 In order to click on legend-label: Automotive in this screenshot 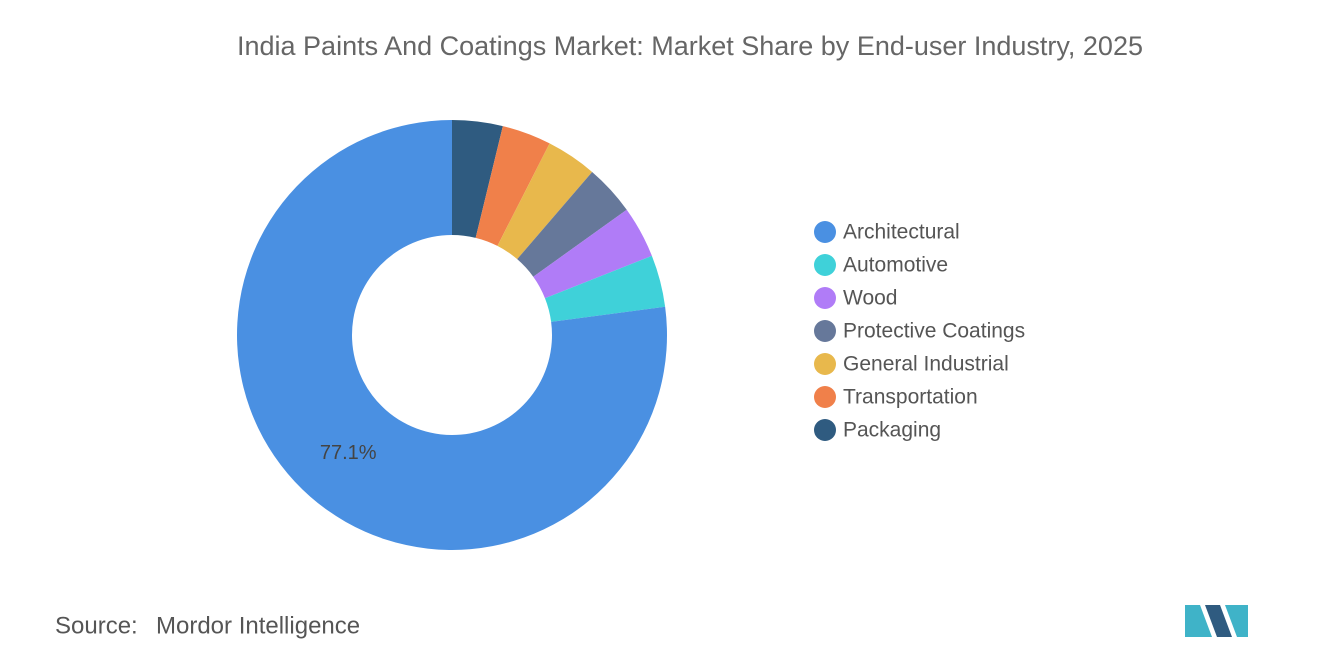, I will do `click(895, 265)`.